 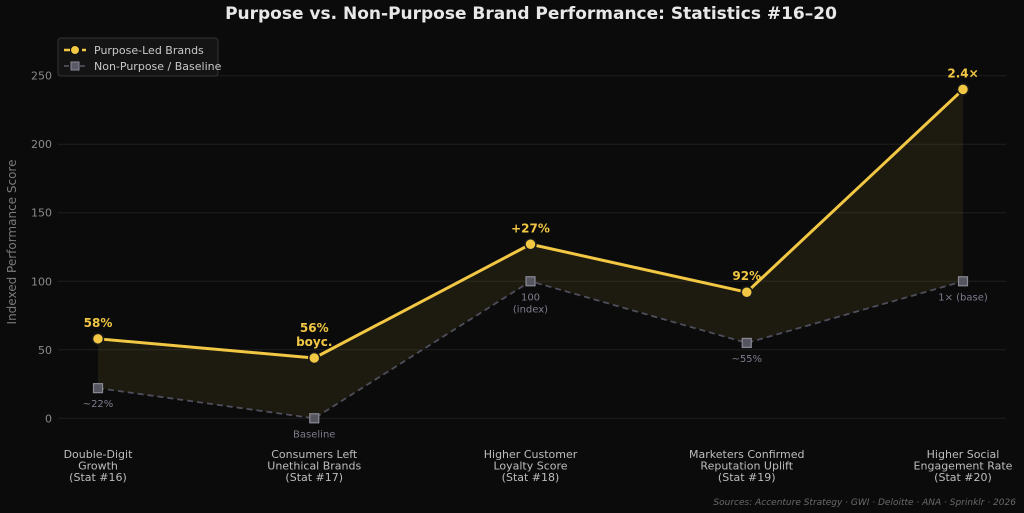 I want to click on y-tick-label: 150, so click(x=41, y=213).